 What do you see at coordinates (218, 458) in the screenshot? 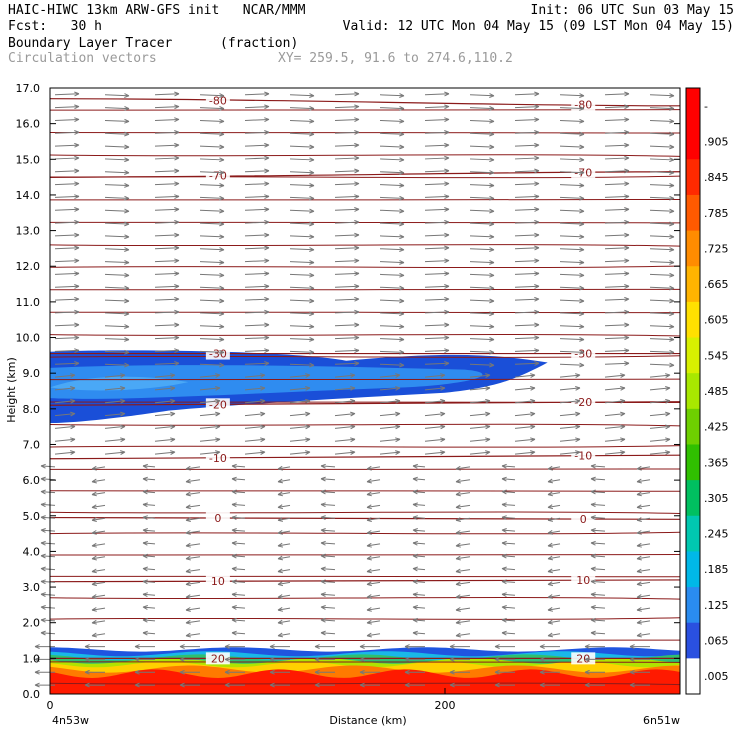
I see `contour-label: -10` at bounding box center [218, 458].